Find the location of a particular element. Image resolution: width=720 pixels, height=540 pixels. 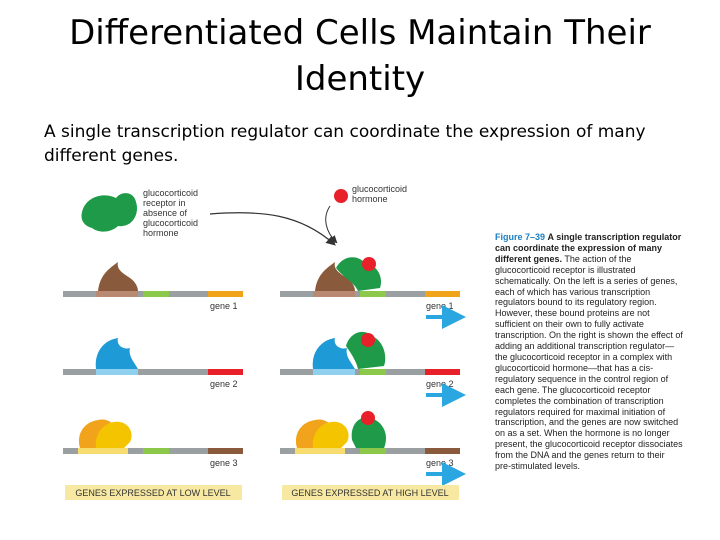

left-gene-1: gene 1 is located at coordinates (153, 286).